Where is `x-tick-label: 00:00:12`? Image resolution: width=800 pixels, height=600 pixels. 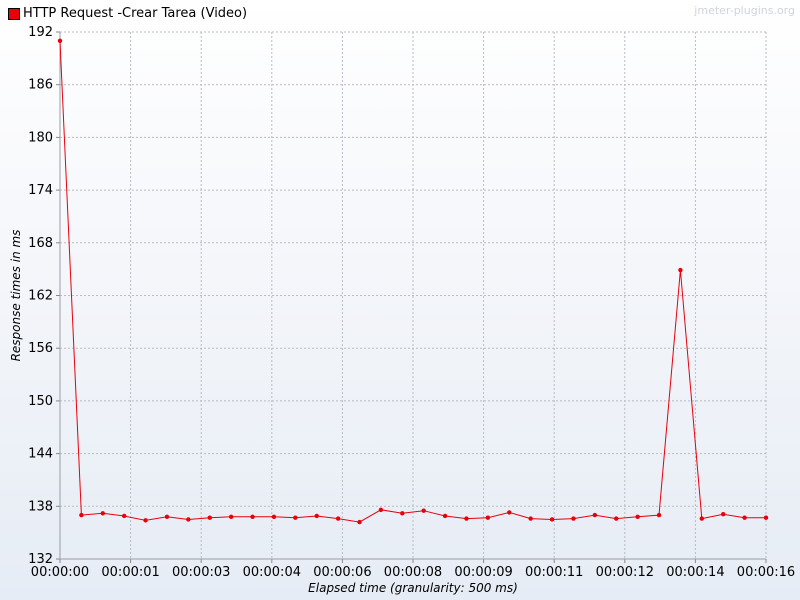
x-tick-label: 00:00:12 is located at coordinates (625, 572).